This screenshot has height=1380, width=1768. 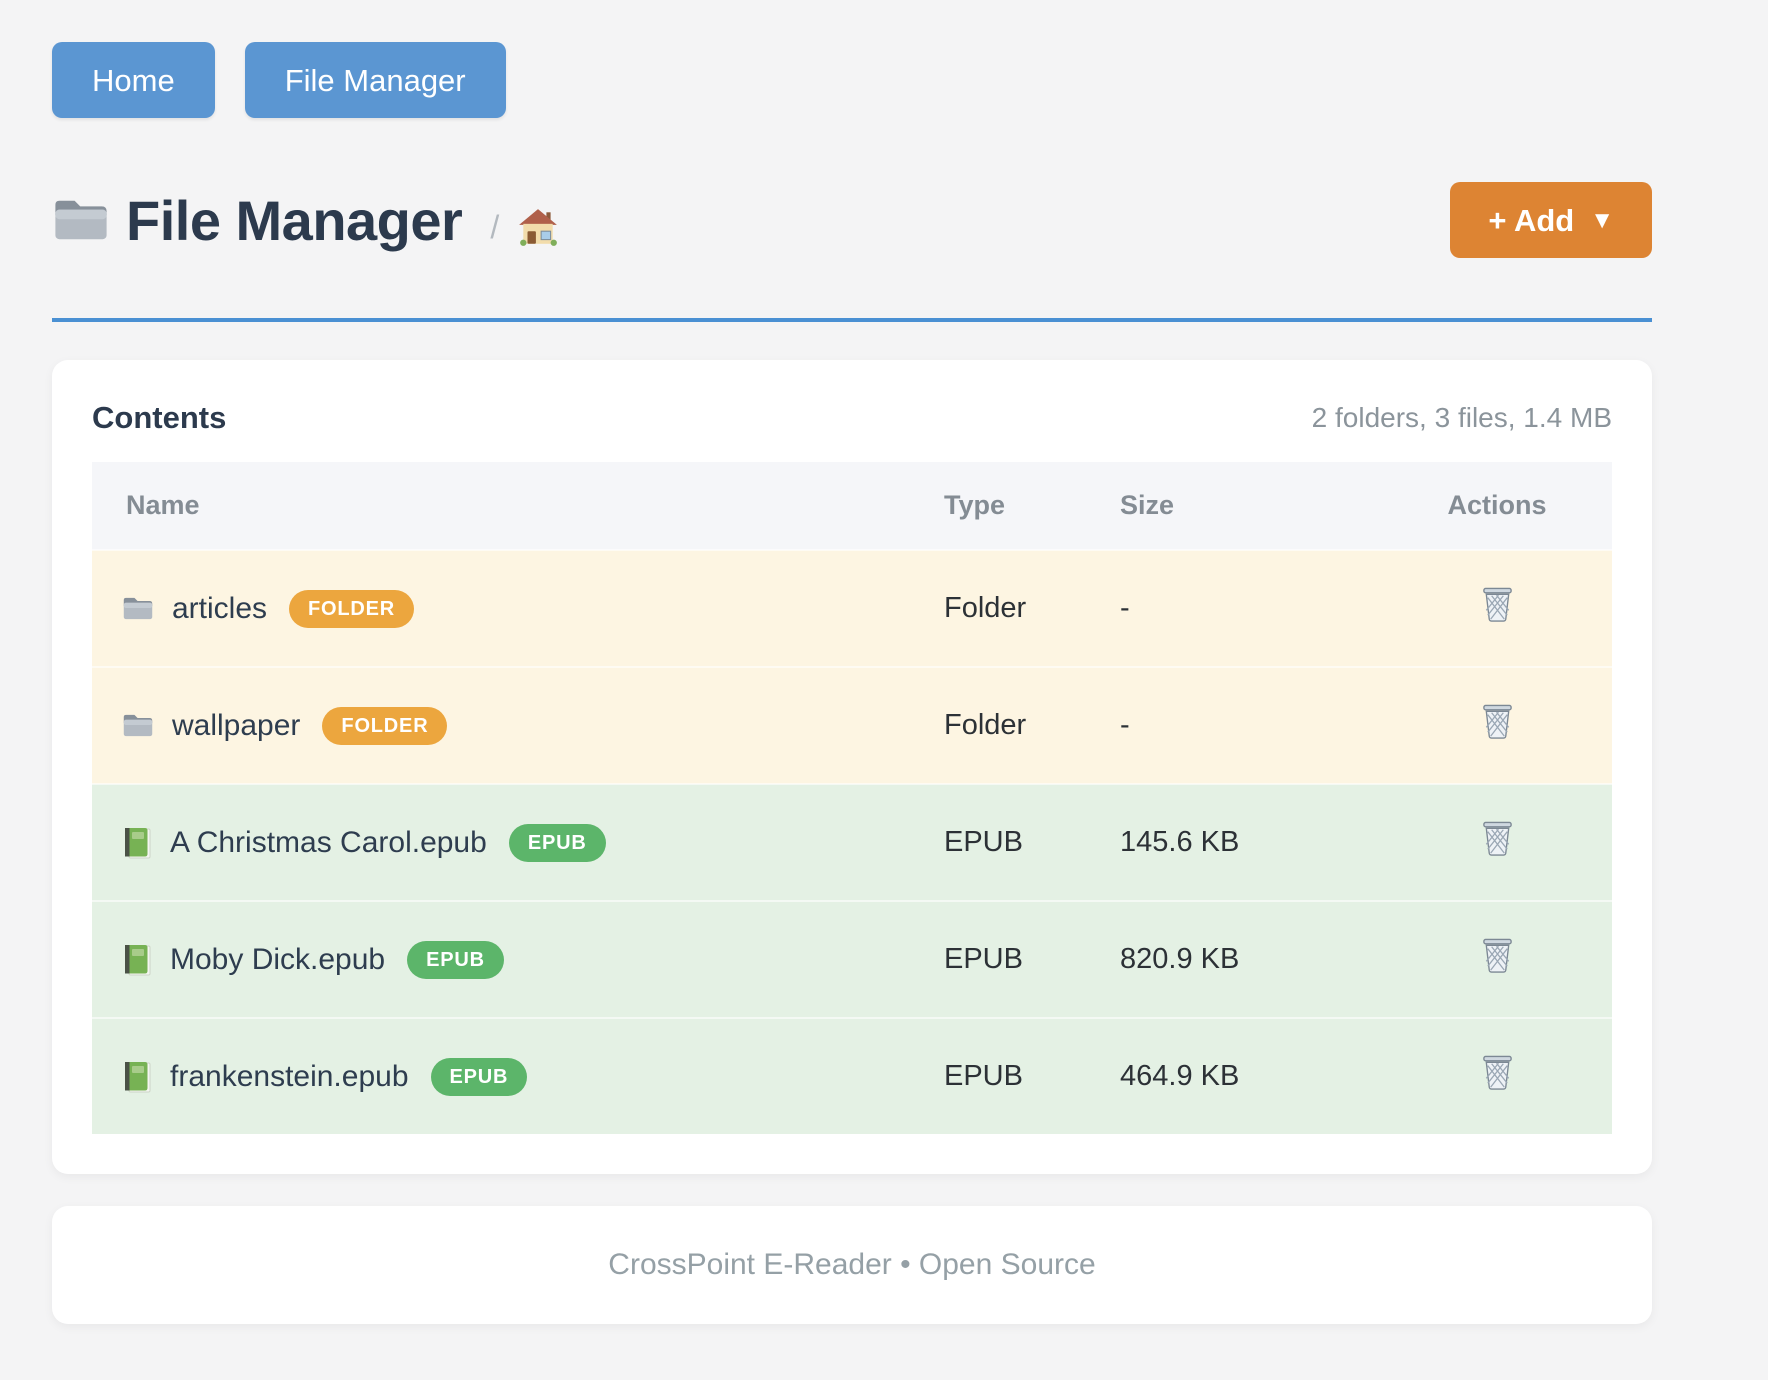 I want to click on table-header: Name Type Size Actions, so click(x=852, y=506).